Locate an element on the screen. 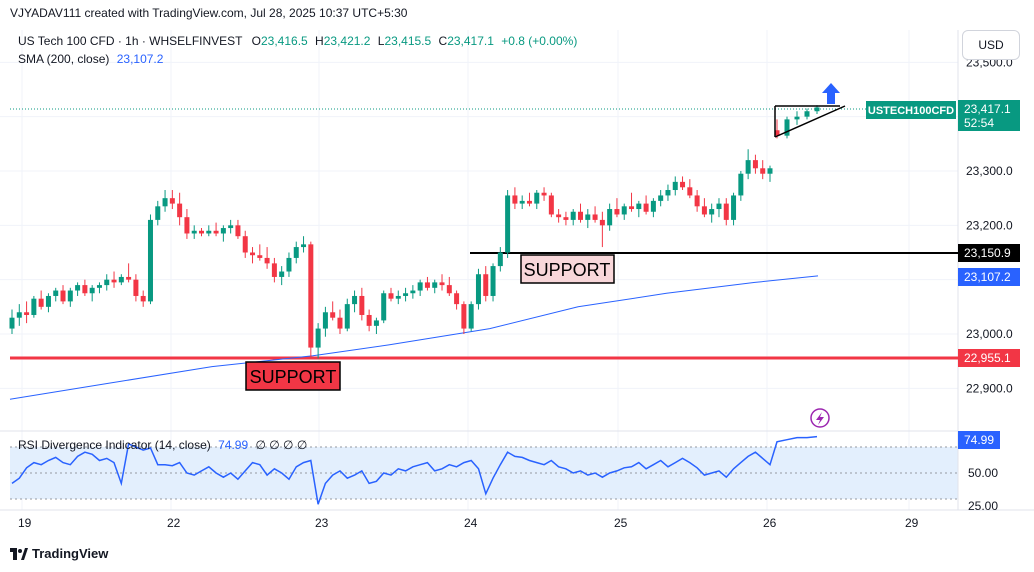  current-price-value: 23,417.1 is located at coordinates (987, 109).